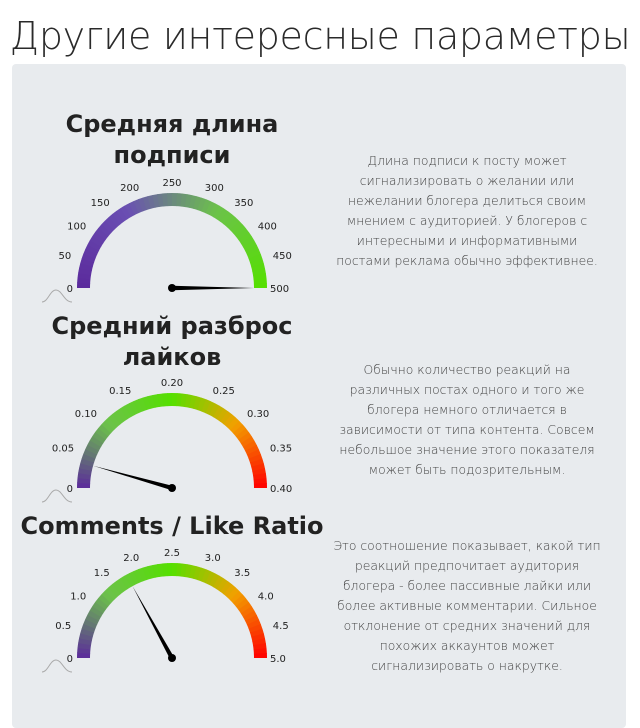 This screenshot has height=728, width=640. Describe the element at coordinates (78, 597) in the screenshot. I see `gauge-tick-label: 1.0` at that location.